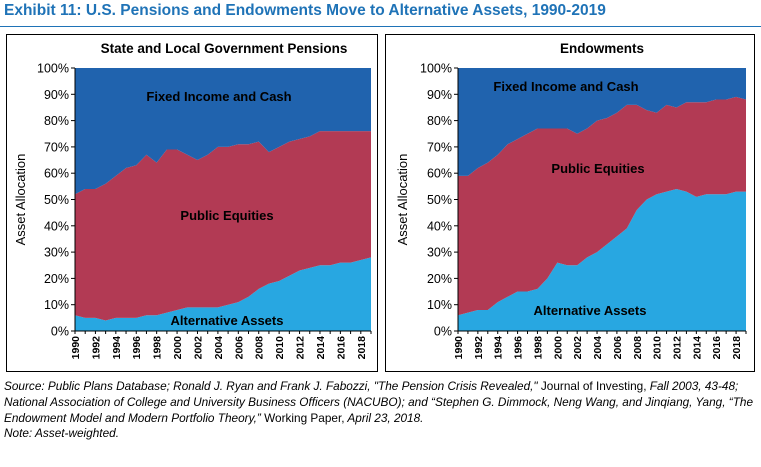 The height and width of the screenshot is (467, 761). What do you see at coordinates (260, 348) in the screenshot?
I see `pensions-x-tick-label: 2008` at bounding box center [260, 348].